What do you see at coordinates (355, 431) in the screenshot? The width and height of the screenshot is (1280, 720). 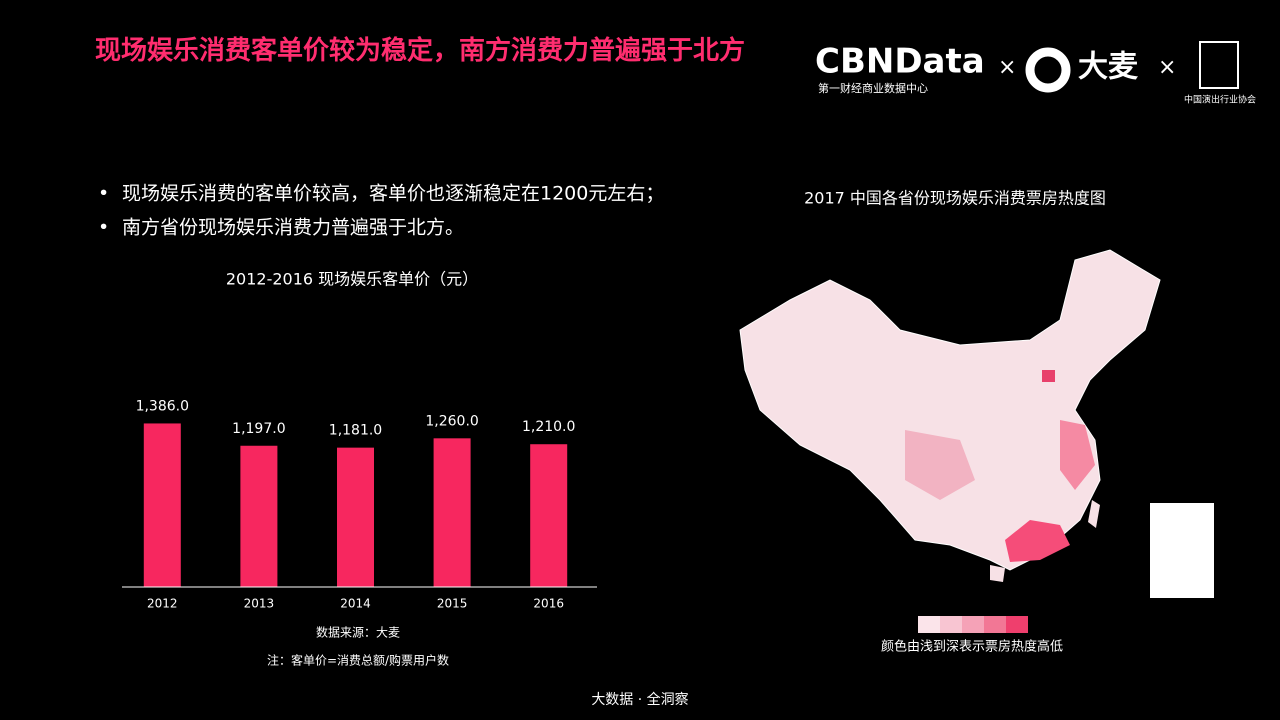 I see `data-label: 1,181.0` at bounding box center [355, 431].